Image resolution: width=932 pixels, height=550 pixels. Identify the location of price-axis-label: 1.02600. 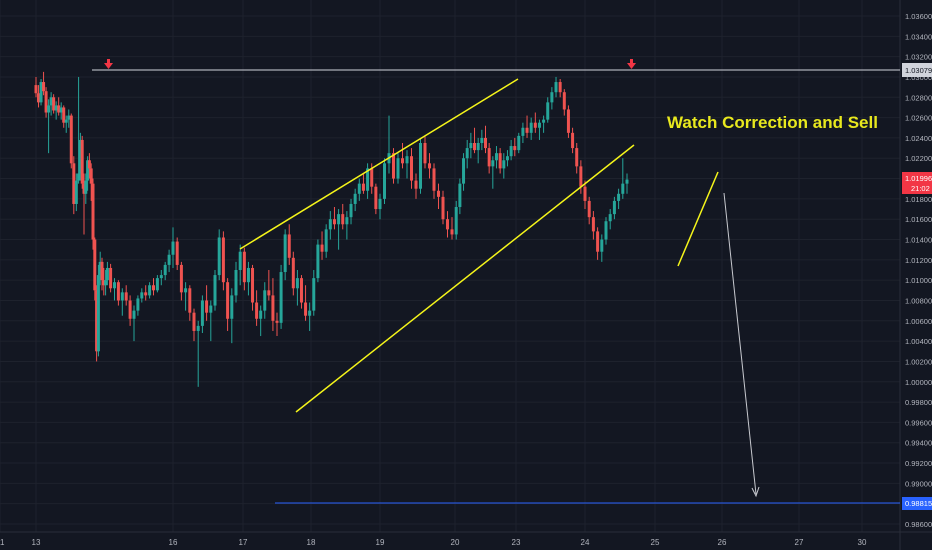
(918, 118).